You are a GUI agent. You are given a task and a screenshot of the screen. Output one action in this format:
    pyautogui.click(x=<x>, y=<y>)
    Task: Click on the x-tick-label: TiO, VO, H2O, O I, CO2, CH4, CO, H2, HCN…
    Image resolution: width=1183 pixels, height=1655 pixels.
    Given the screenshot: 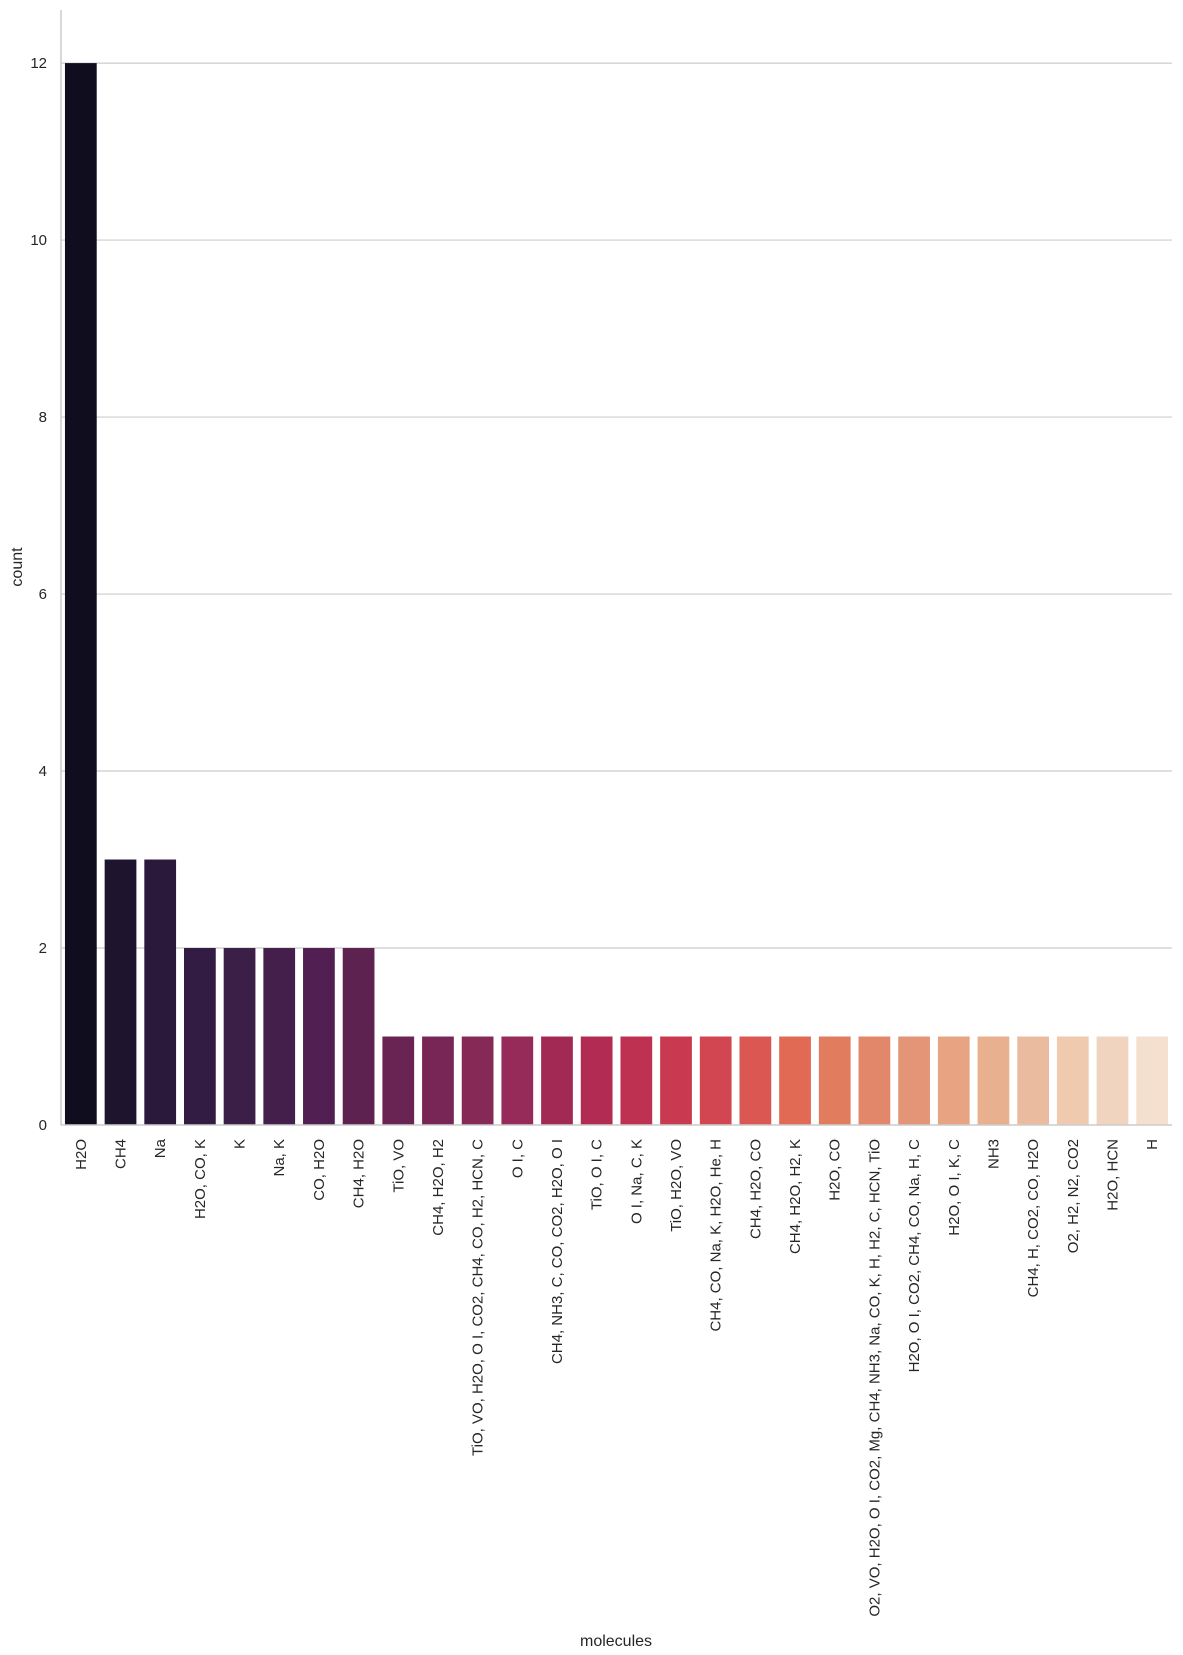 What is the action you would take?
    pyautogui.click(x=478, y=1297)
    